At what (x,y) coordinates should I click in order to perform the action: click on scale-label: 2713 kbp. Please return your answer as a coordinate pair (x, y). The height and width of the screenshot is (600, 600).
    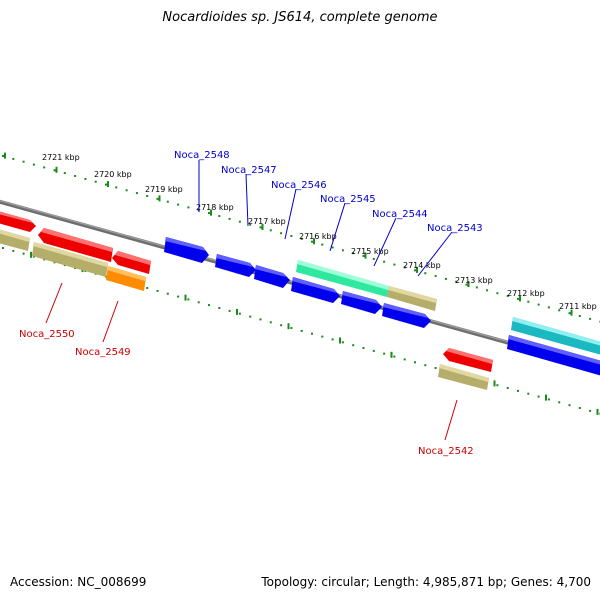
    Looking at the image, I should click on (474, 280).